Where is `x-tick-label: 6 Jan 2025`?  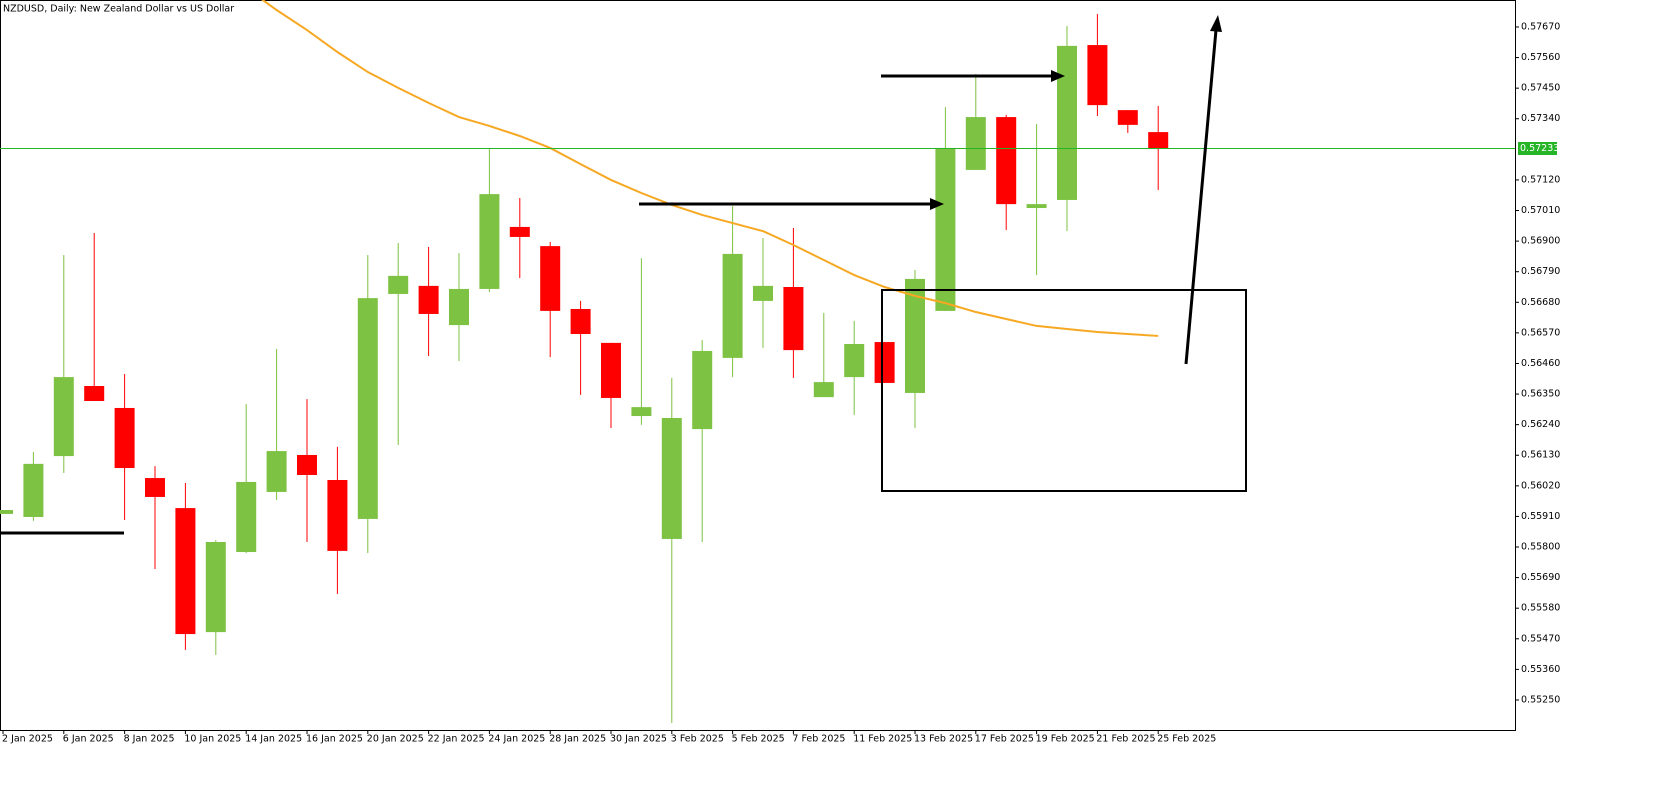
x-tick-label: 6 Jan 2025 is located at coordinates (88, 739).